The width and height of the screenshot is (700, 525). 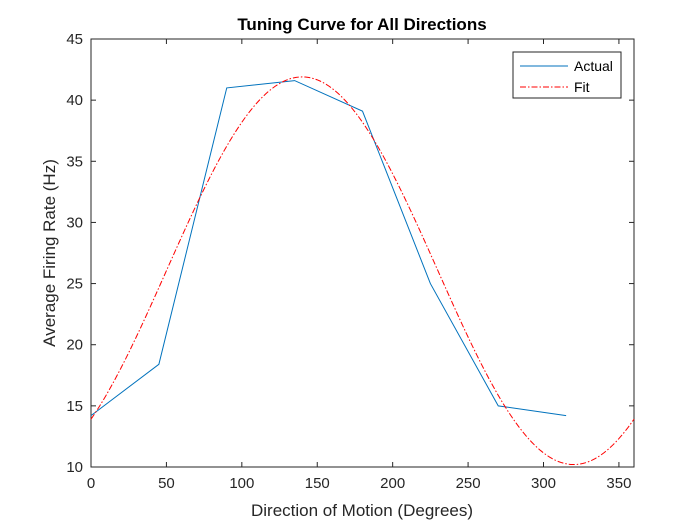 What do you see at coordinates (241, 483) in the screenshot?
I see `x-tick-label: 100` at bounding box center [241, 483].